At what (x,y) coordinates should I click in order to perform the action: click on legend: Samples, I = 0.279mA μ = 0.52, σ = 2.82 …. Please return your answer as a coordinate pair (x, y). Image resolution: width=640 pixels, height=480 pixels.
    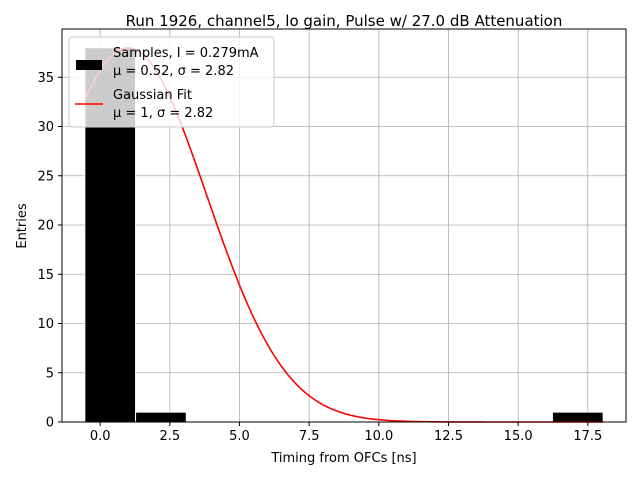
    Looking at the image, I should click on (171, 82).